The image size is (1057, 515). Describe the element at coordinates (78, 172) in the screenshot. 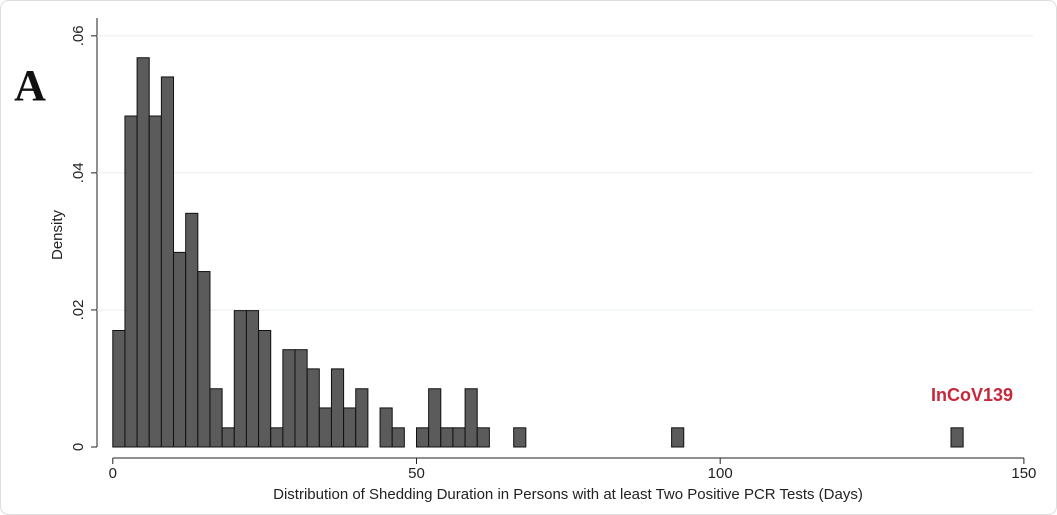

I see `y-tick-label: .04` at that location.